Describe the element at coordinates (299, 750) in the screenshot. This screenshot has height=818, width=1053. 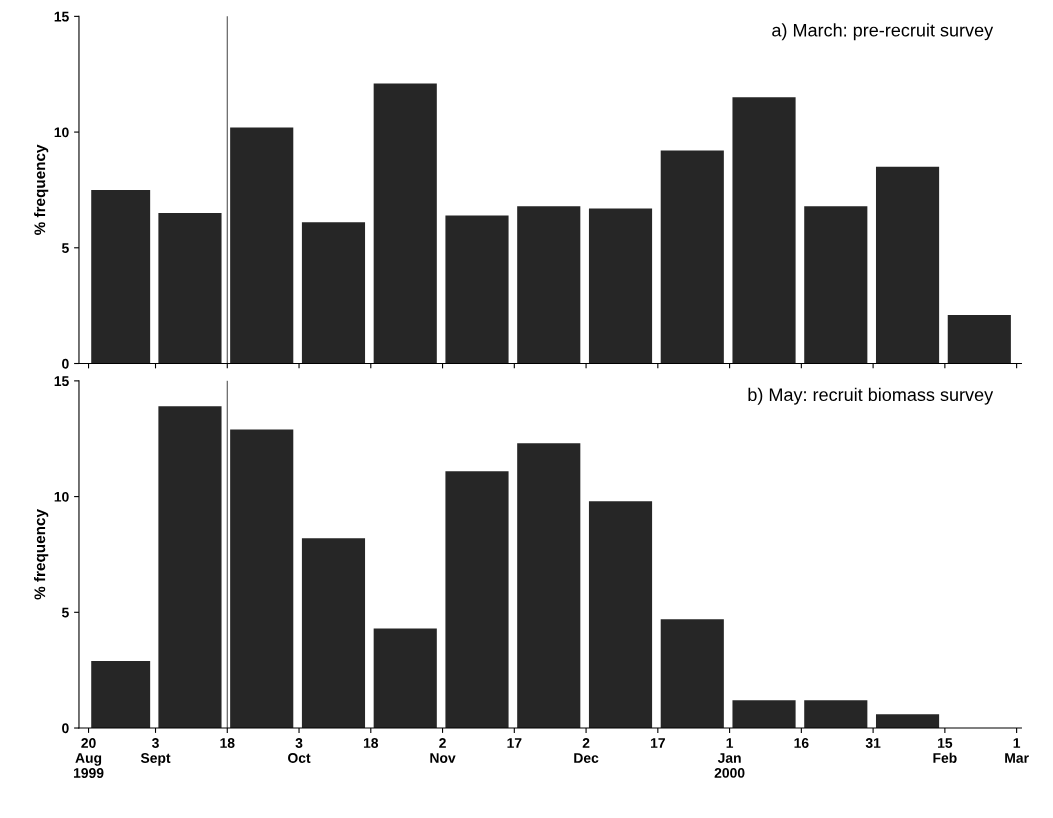
I see `x-tick-label: 3 Oct` at that location.